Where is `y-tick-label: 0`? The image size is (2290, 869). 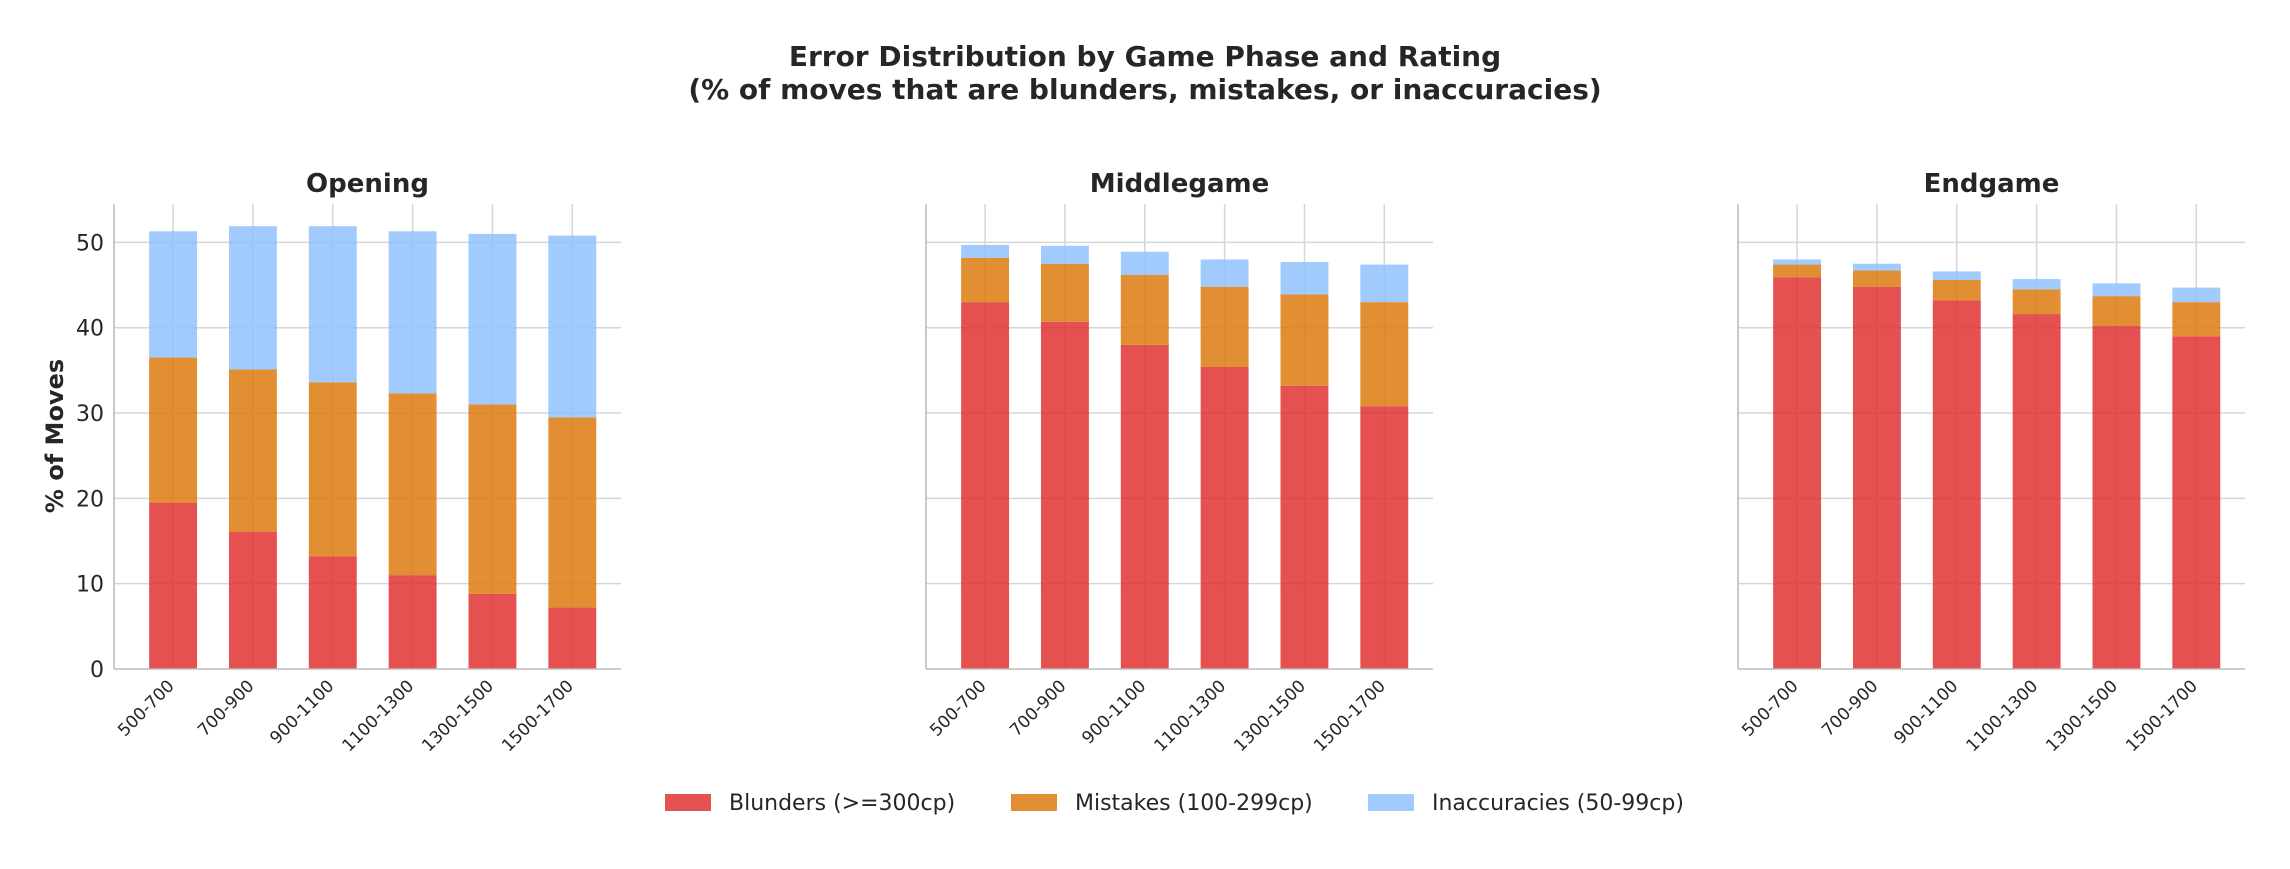
y-tick-label: 0 is located at coordinates (97, 670).